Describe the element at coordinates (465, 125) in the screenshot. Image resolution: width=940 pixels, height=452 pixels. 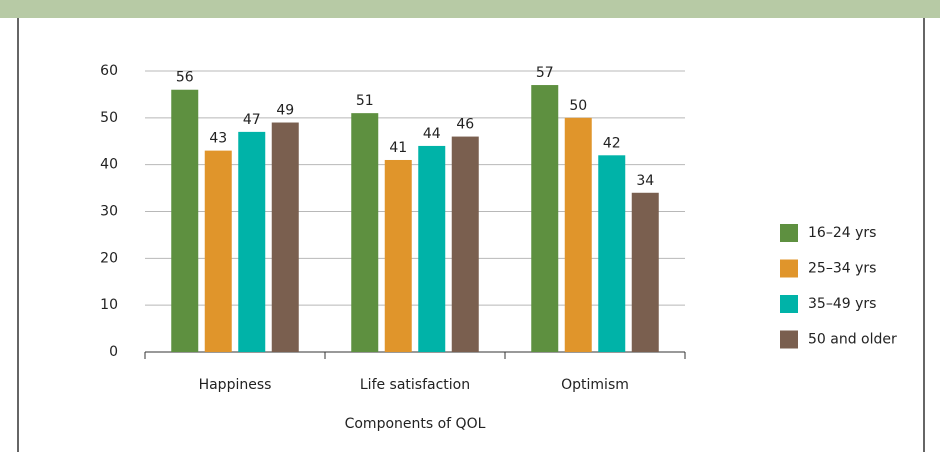
I see `value-label: 46` at that location.